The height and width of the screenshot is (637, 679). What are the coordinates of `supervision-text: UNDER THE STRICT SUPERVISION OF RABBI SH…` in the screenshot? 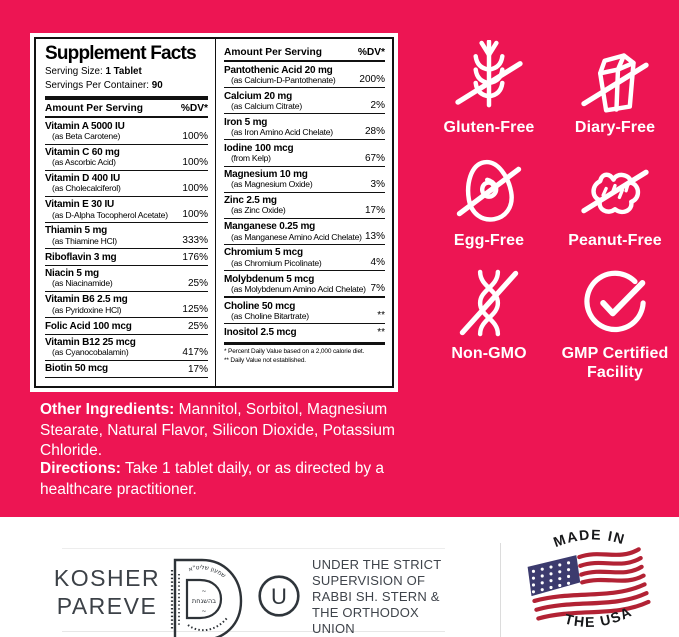 It's located at (377, 597).